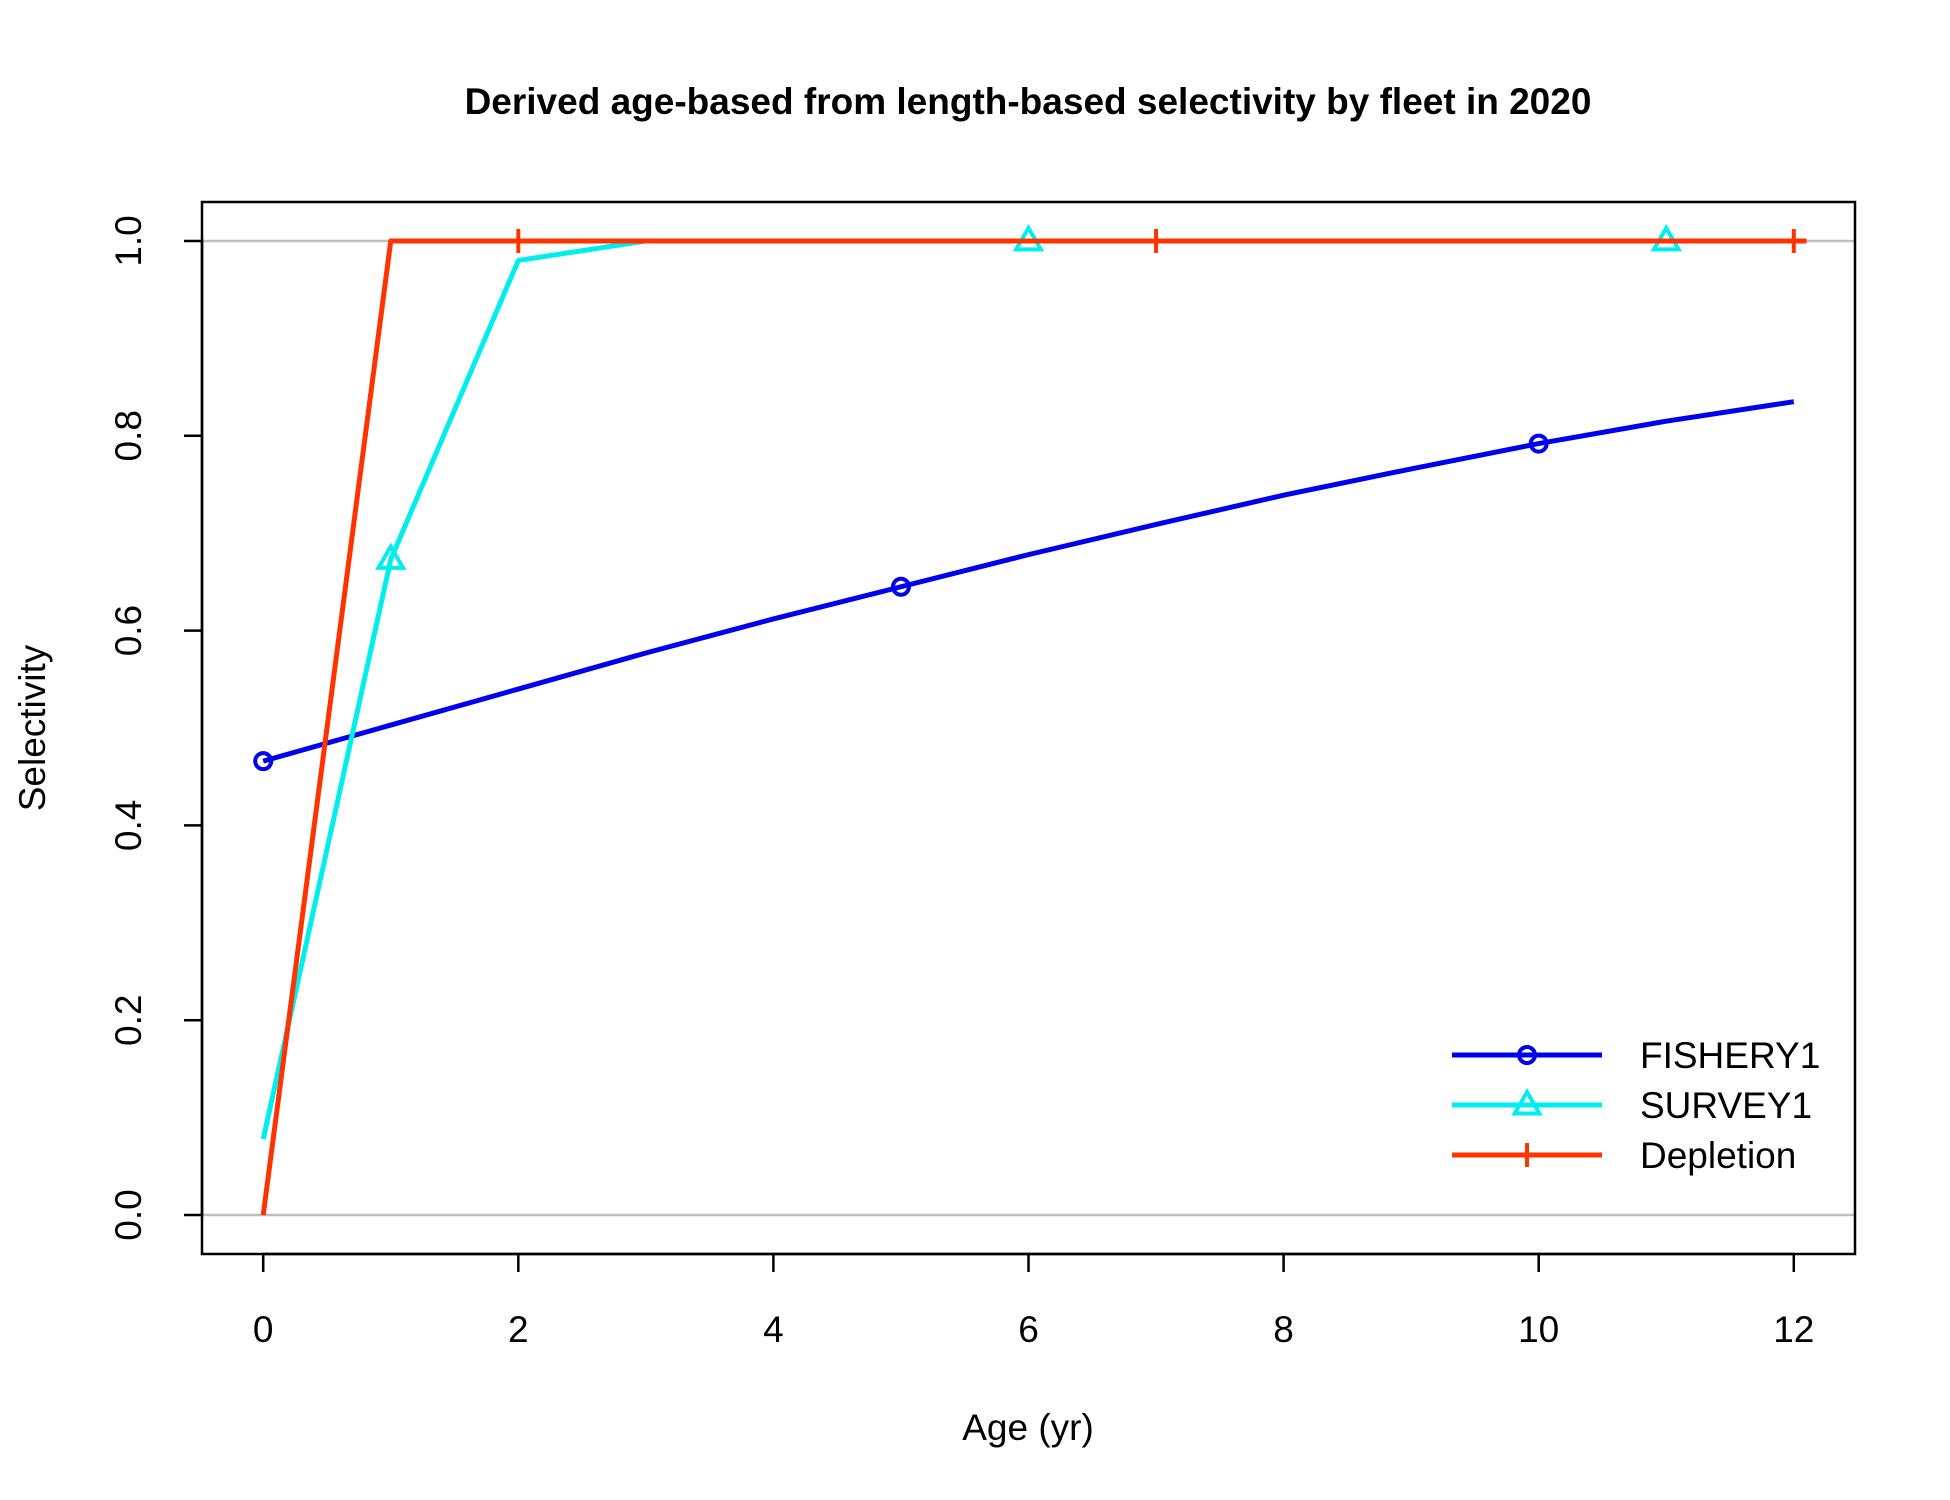 This screenshot has height=1500, width=1950. Describe the element at coordinates (1726, 1105) in the screenshot. I see `legend-label-survey1: SURVEY1` at that location.